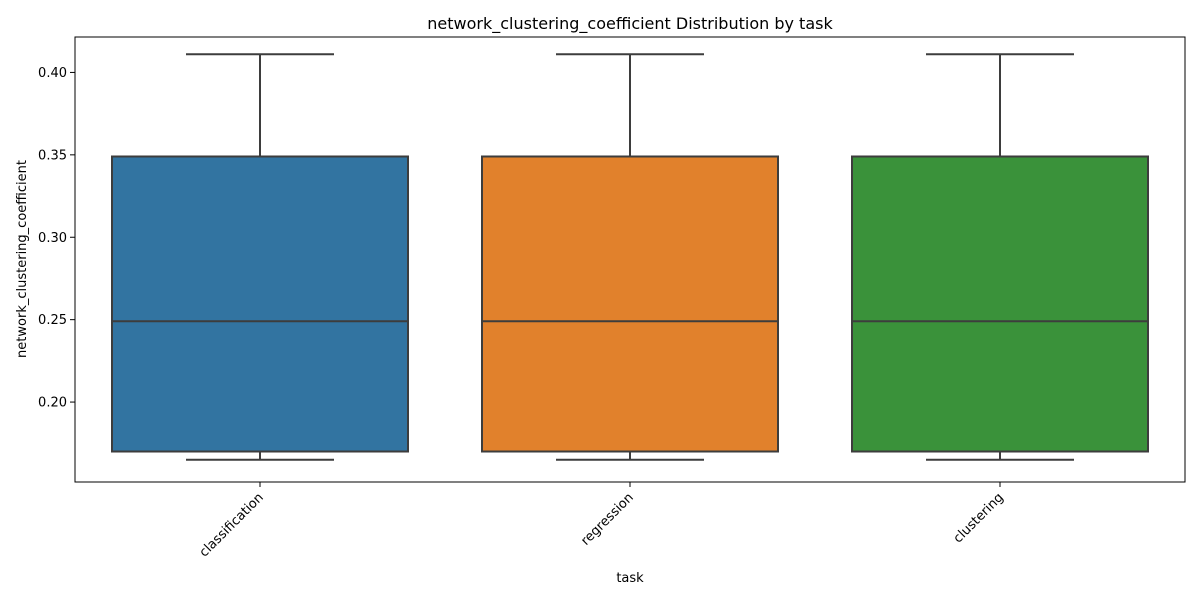 This screenshot has height=600, width=1200. What do you see at coordinates (630, 578) in the screenshot?
I see `x-axis-label: task` at bounding box center [630, 578].